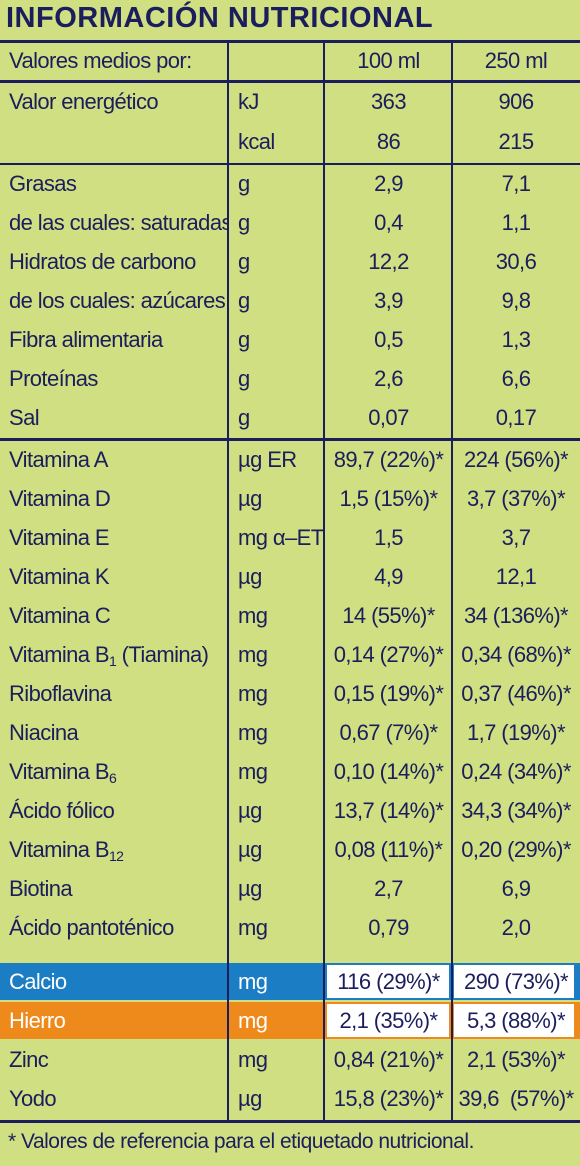 The height and width of the screenshot is (1166, 580). Describe the element at coordinates (388, 981) in the screenshot. I see `value-100ml: 116 (29%)*` at that location.